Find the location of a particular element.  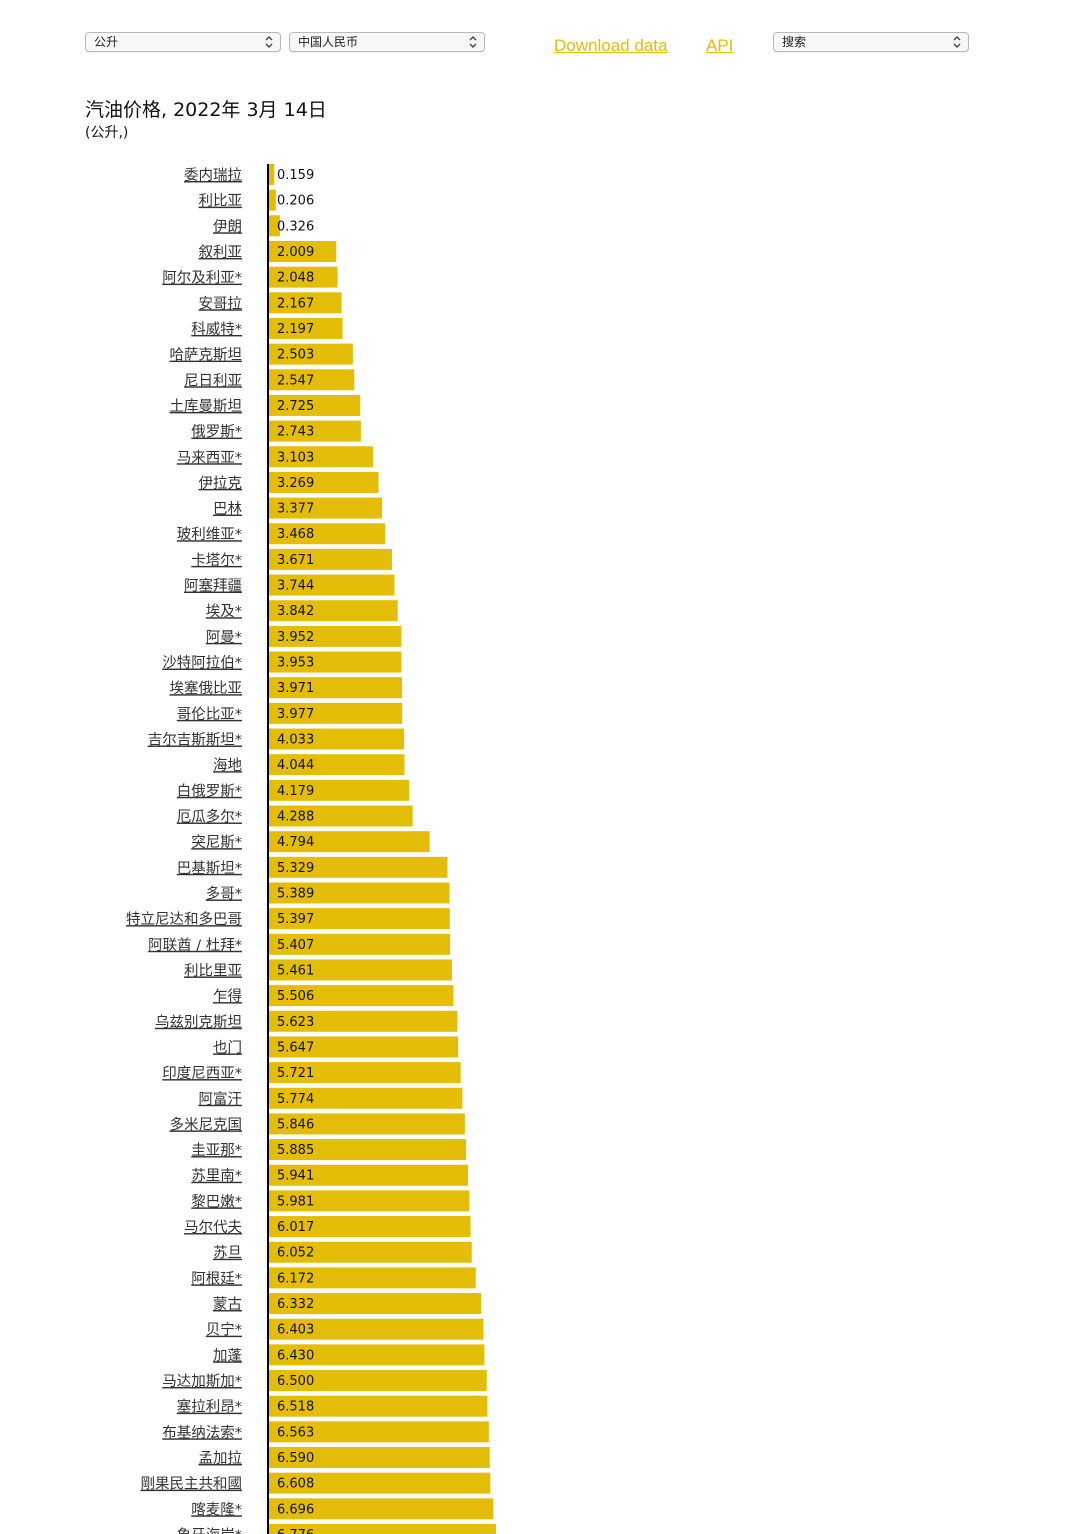

bar-value-label-2: 0.326 is located at coordinates (295, 226).